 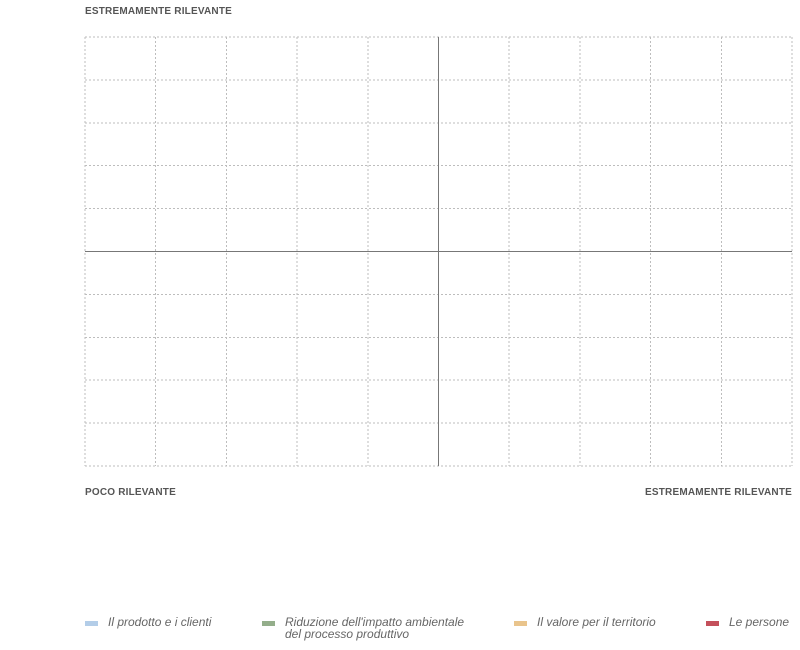 What do you see at coordinates (130, 492) in the screenshot?
I see `x-axis-left-label: POCO RILEVANTE` at bounding box center [130, 492].